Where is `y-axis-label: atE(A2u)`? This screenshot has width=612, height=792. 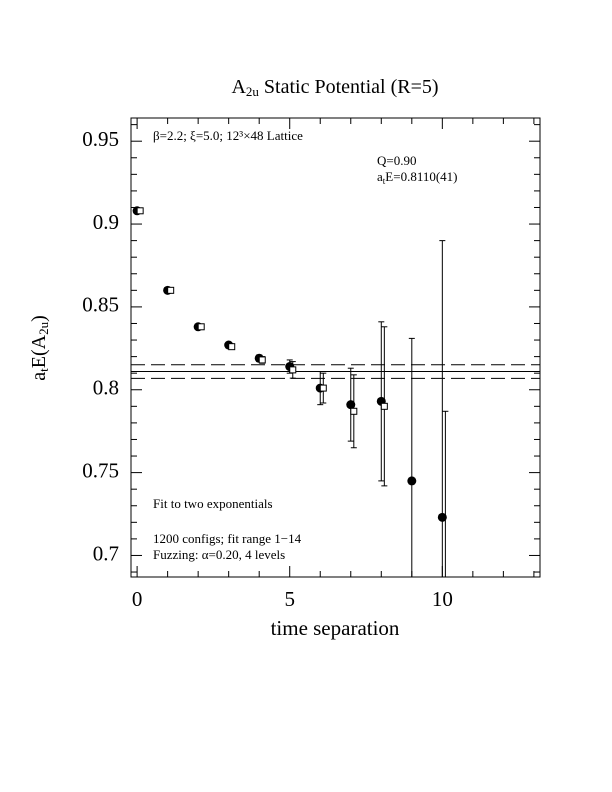
y-axis-label: atE(A2u) is located at coordinates (39, 348).